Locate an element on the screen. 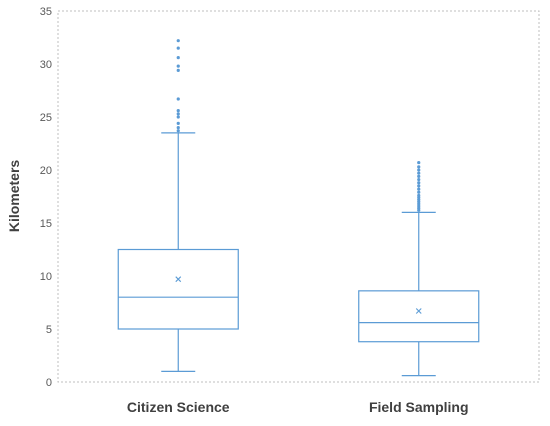 This screenshot has height=426, width=550. y-tick-label: 5 is located at coordinates (49, 330).